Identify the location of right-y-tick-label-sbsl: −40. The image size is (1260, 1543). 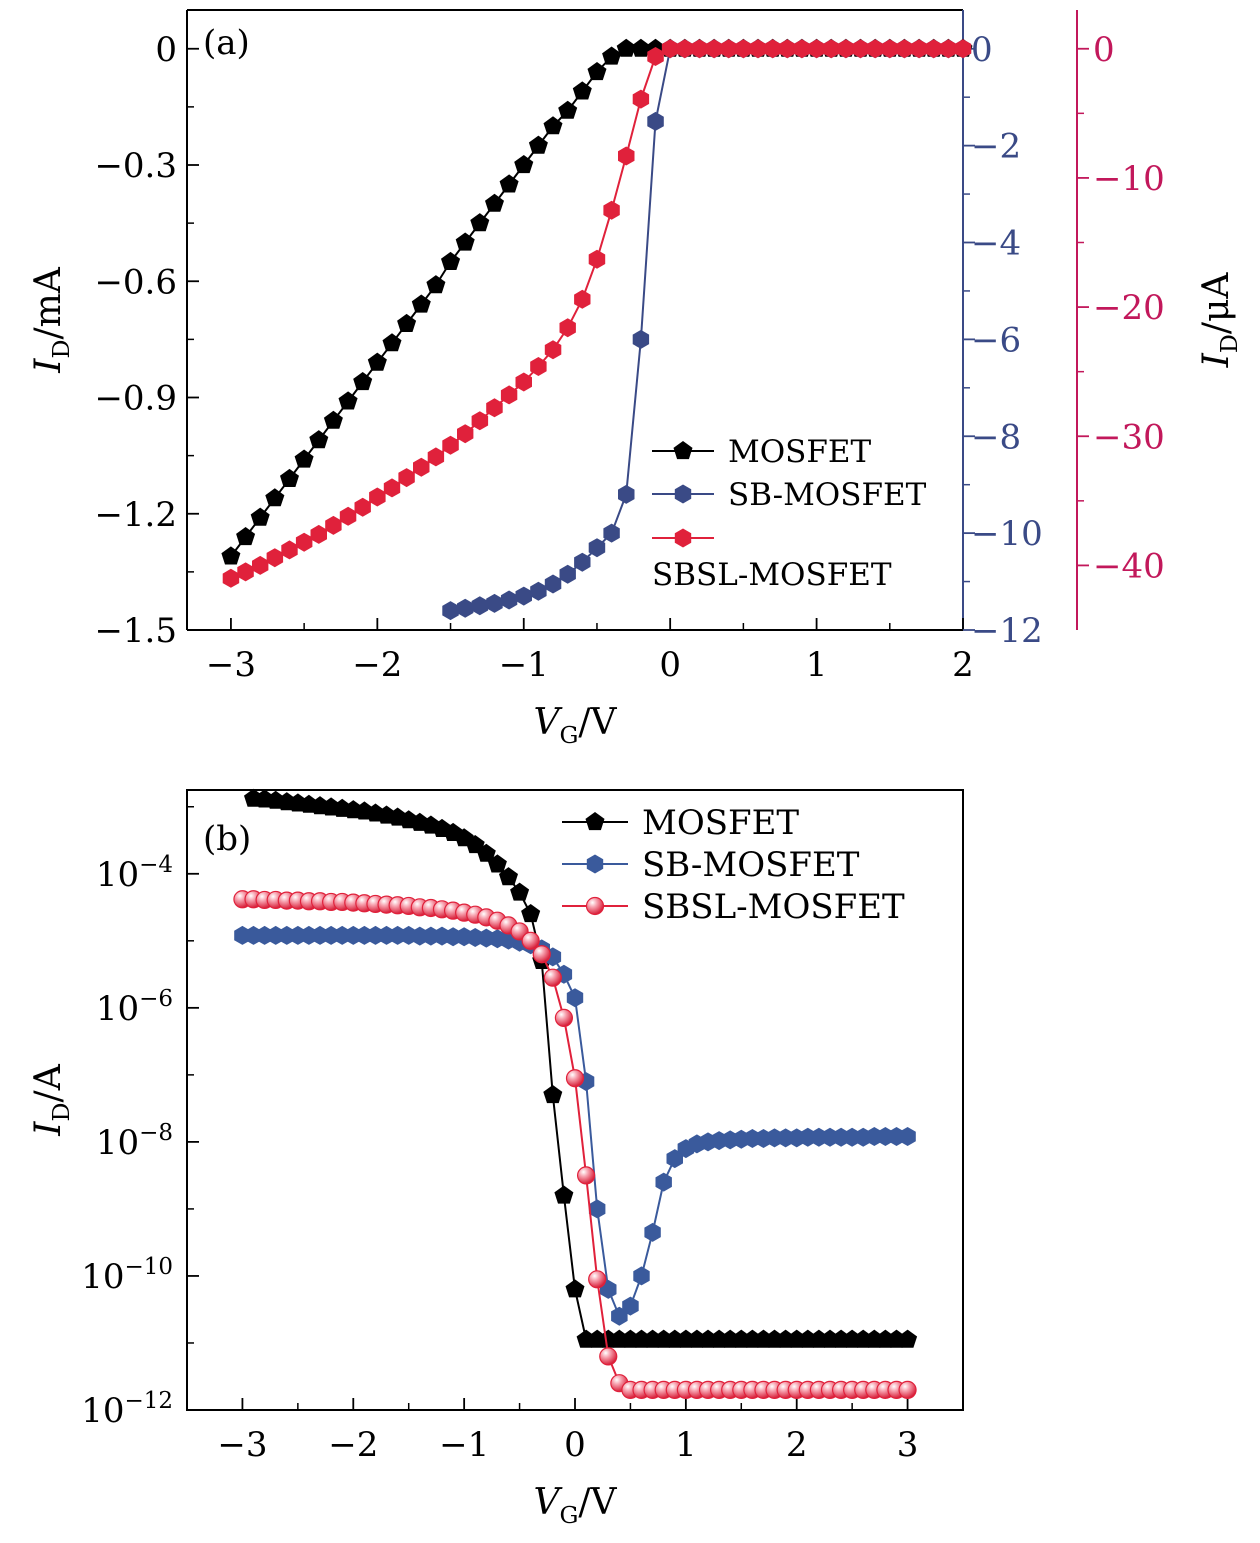
(1129, 566).